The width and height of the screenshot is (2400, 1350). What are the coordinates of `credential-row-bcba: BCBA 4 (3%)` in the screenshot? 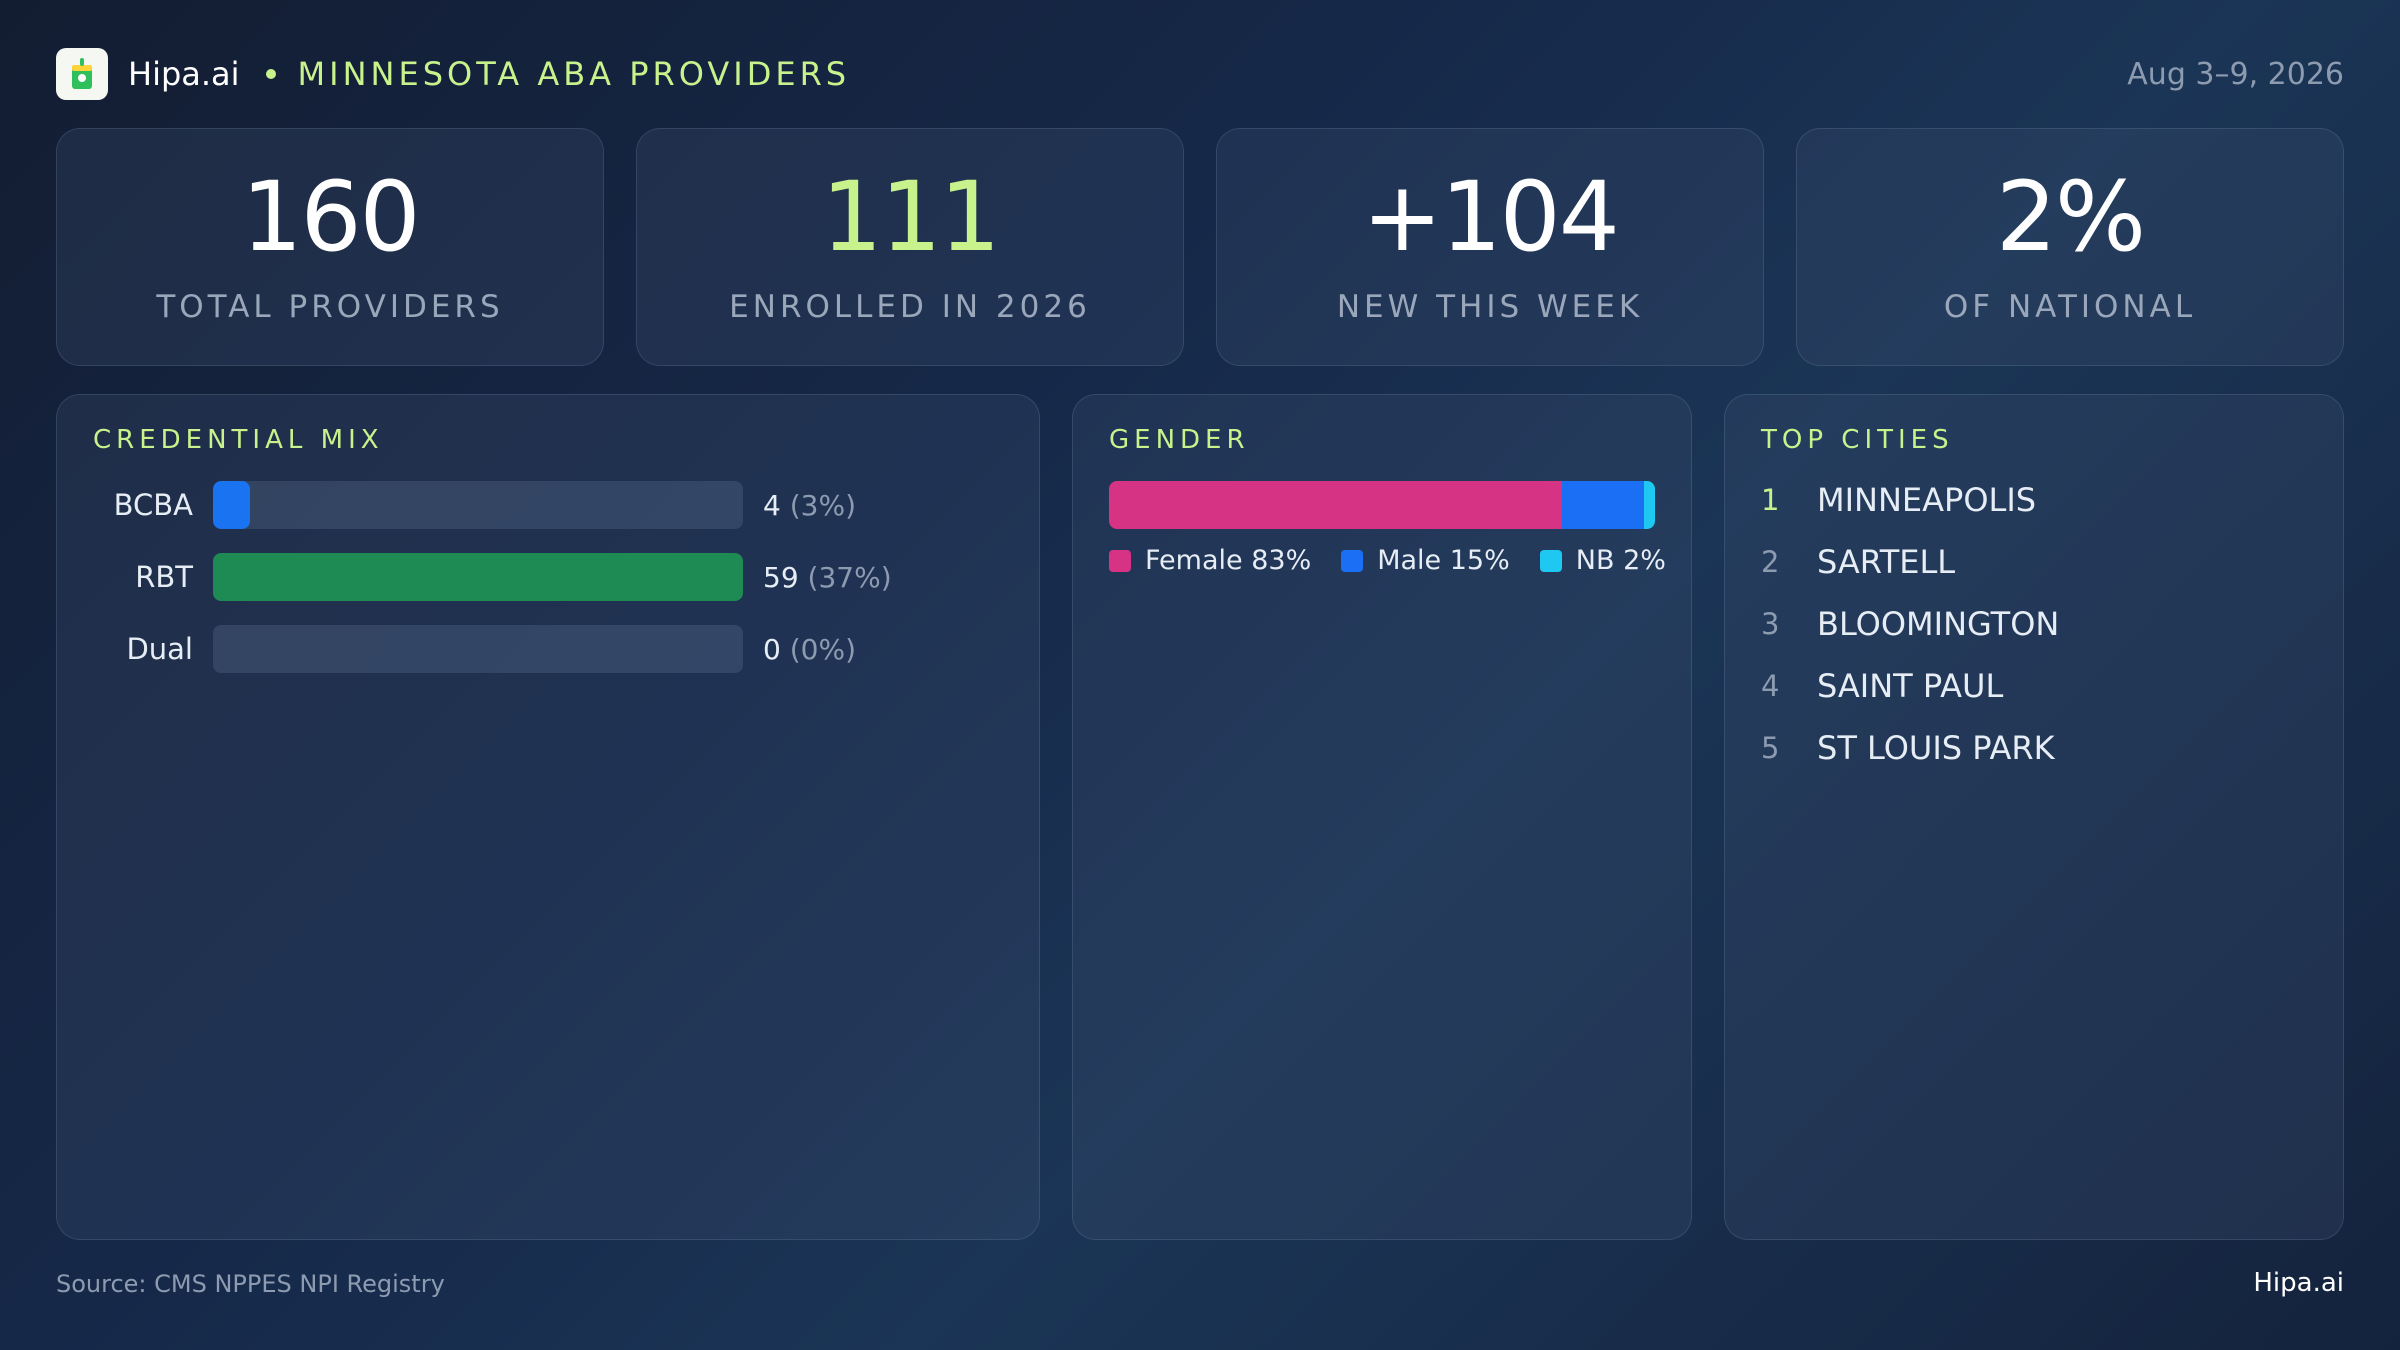 It's located at (549, 505).